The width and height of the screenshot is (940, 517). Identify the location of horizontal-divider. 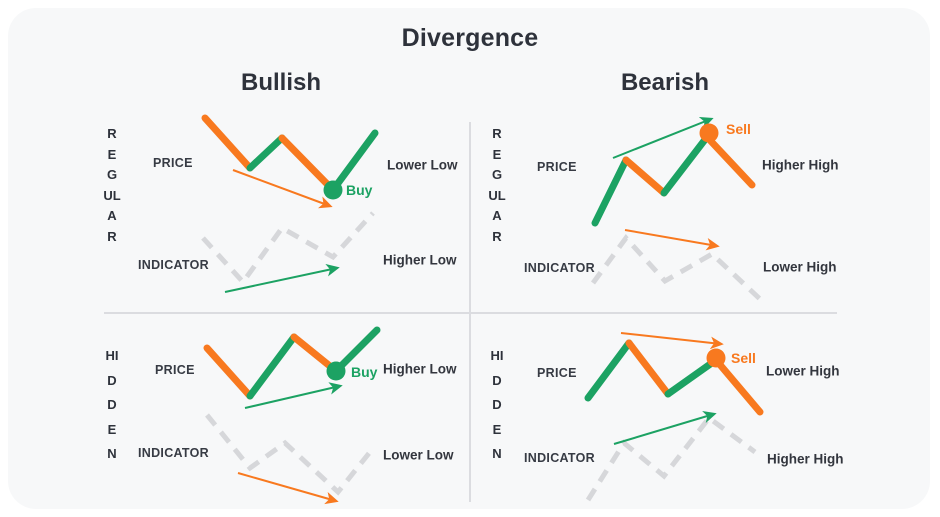
(470, 313).